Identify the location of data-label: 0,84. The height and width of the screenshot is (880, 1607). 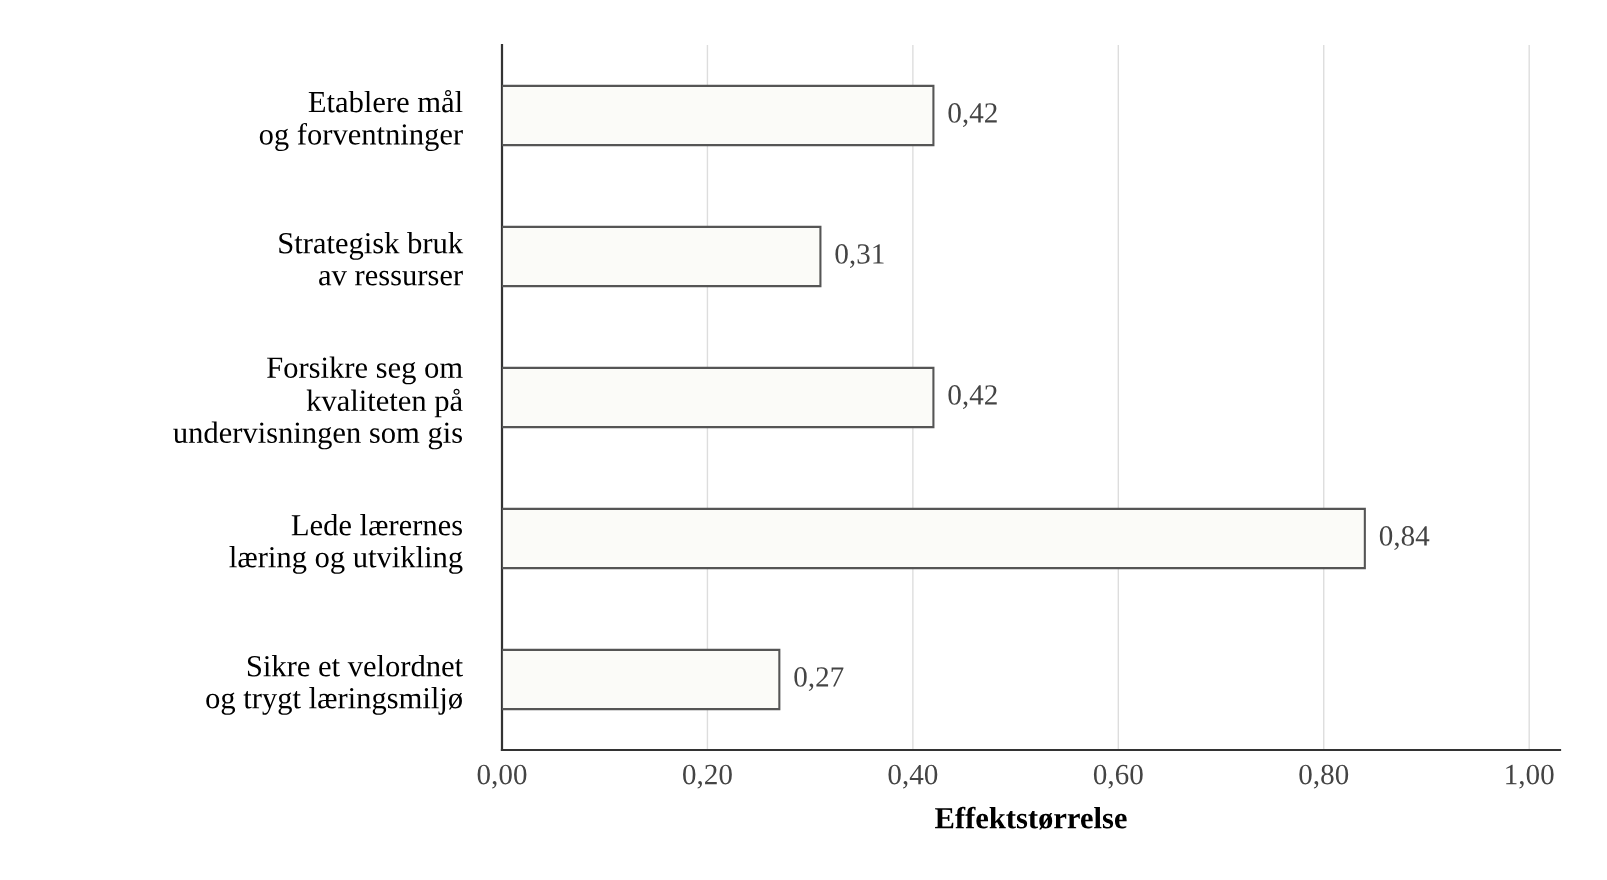
(1404, 538).